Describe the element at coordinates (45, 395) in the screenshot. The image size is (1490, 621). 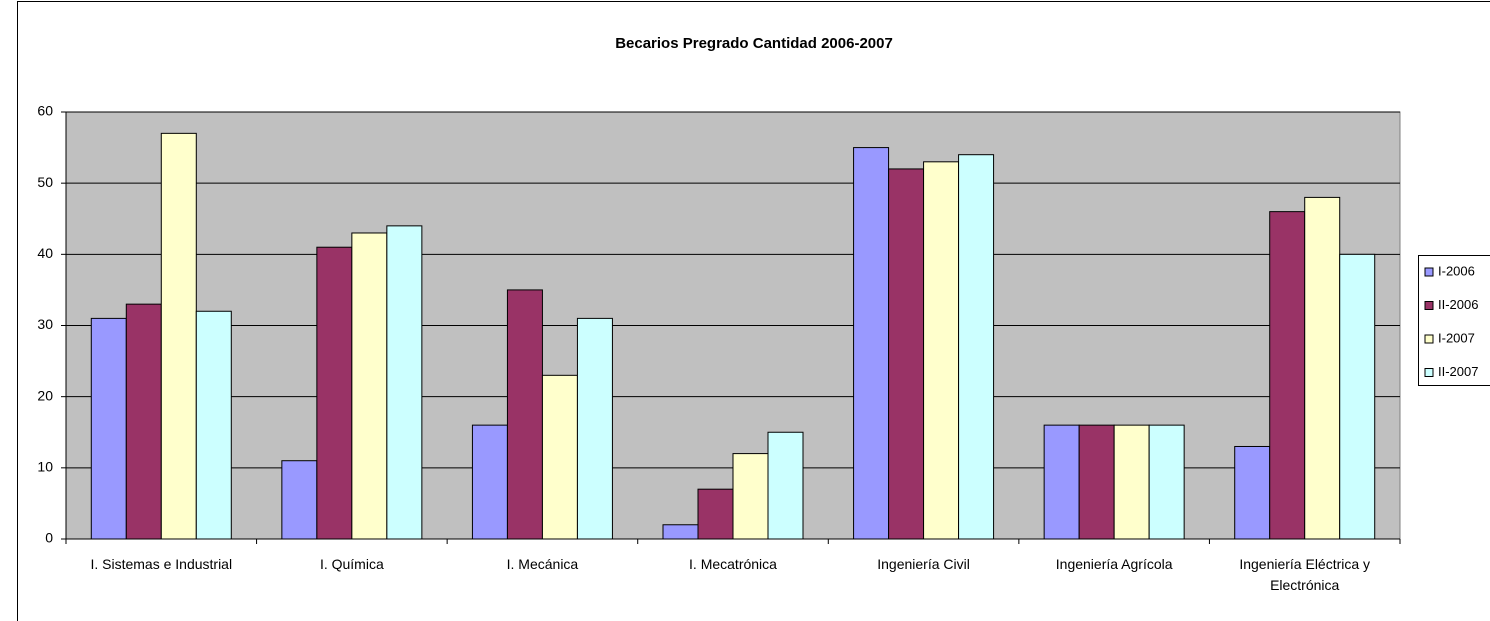
I see `y-tick-label: 20` at that location.